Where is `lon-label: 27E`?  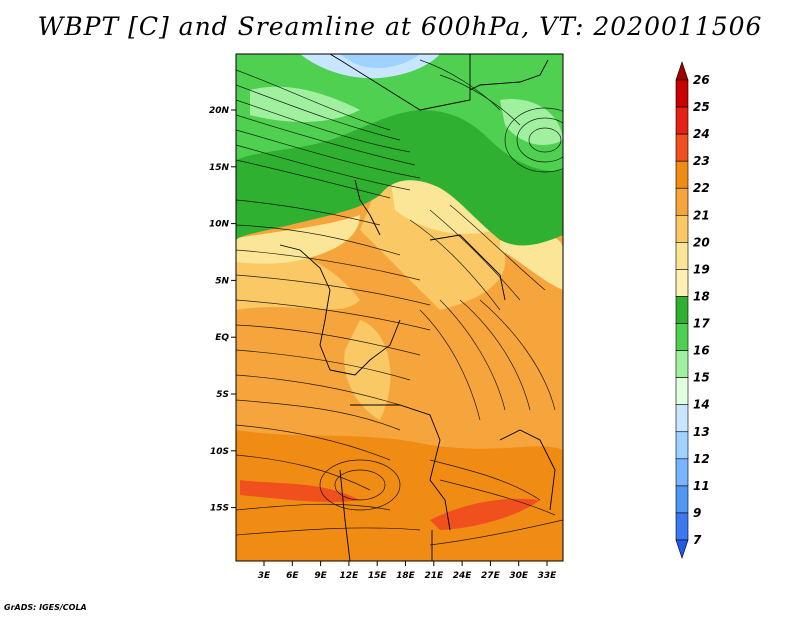 lon-label: 27E is located at coordinates (491, 576).